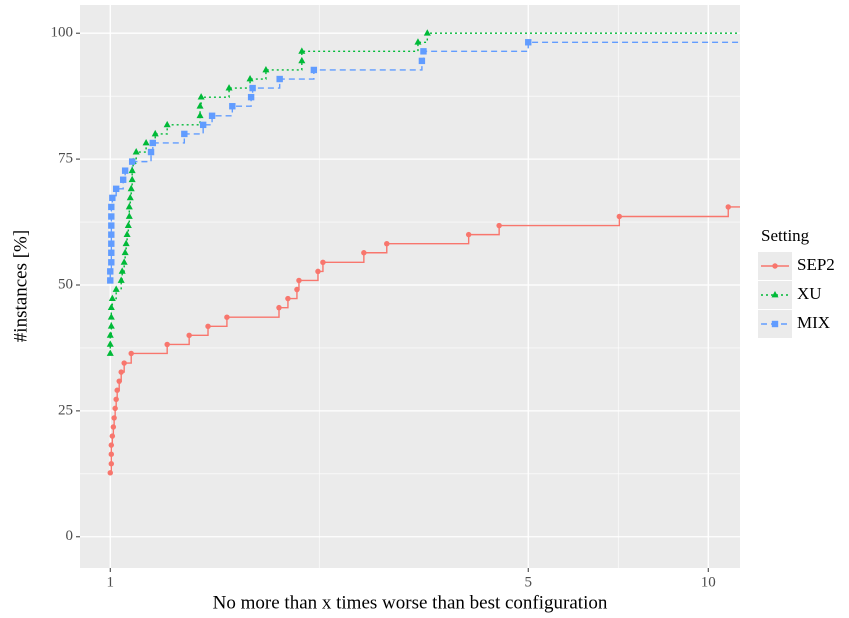  What do you see at coordinates (65, 159) in the screenshot?
I see `y-tick-label: 75` at bounding box center [65, 159].